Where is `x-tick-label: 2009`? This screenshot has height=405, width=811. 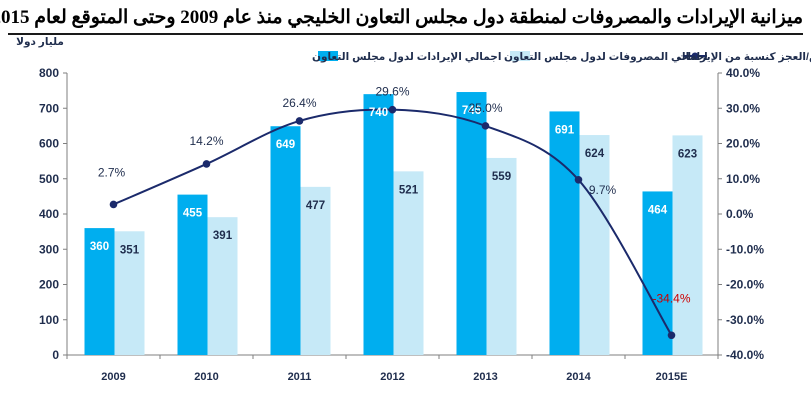
x-tick-label: 2009 is located at coordinates (113, 377).